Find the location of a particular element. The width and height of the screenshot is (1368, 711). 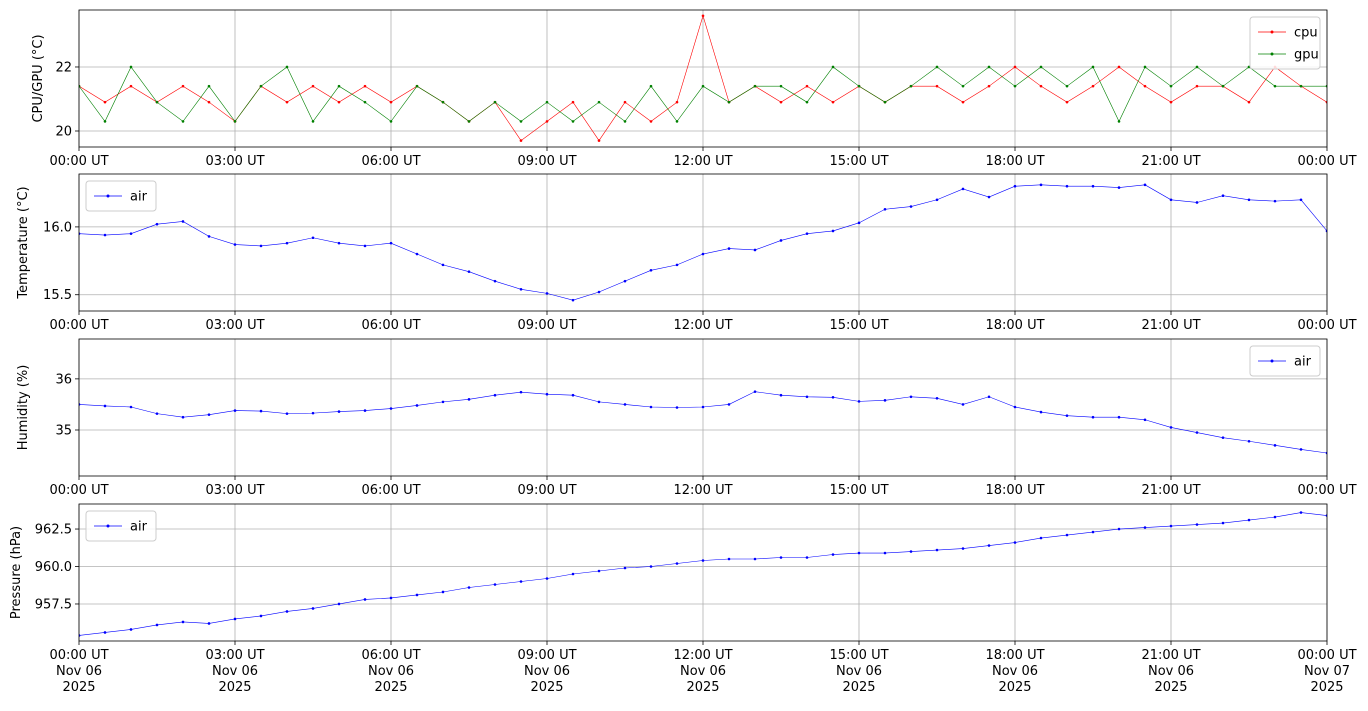

y-tick-label: 20 is located at coordinates (63, 131).